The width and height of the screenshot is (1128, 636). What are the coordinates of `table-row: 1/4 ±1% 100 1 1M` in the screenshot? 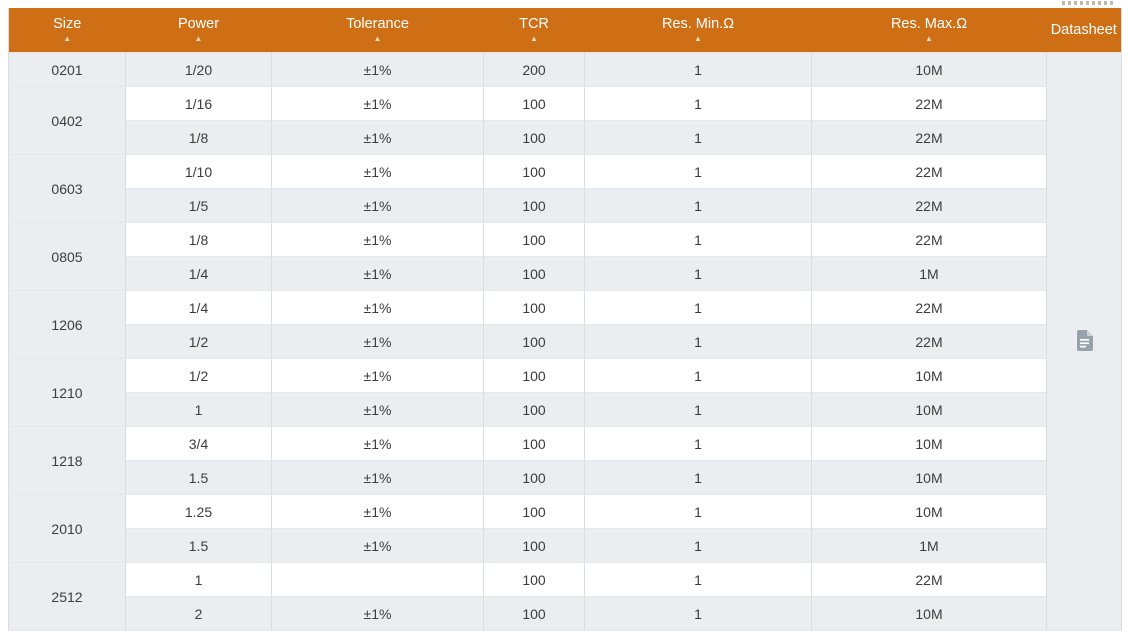 It's located at (565, 273).